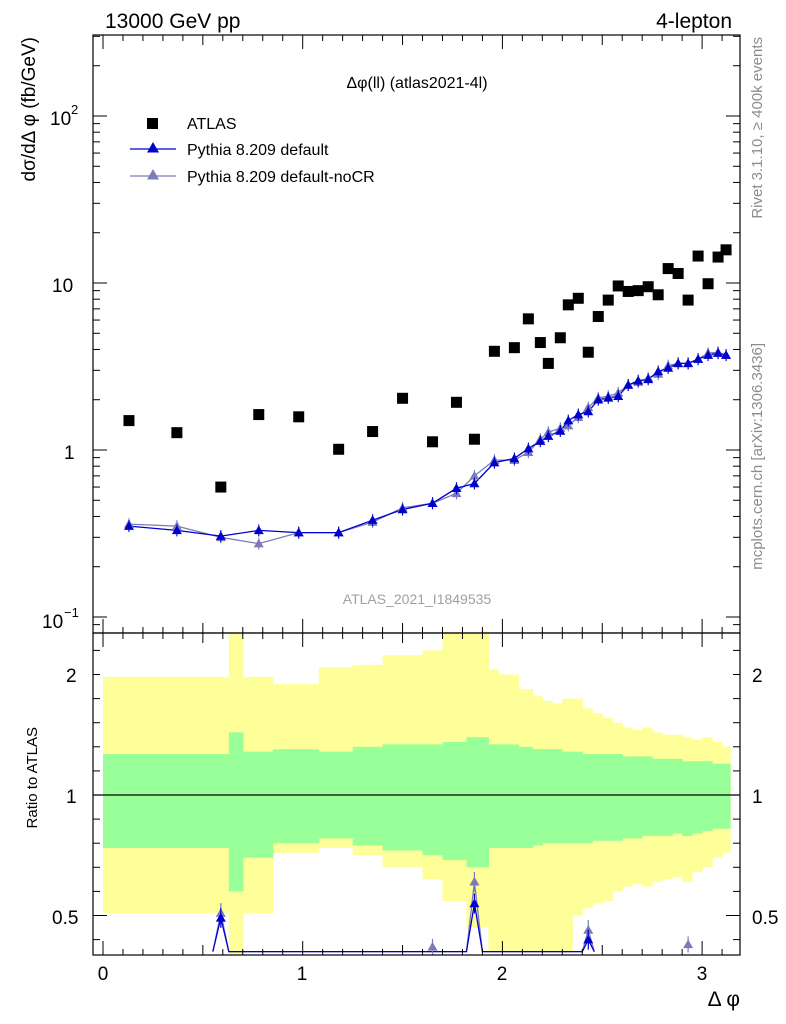 This screenshot has width=786, height=1024. Describe the element at coordinates (153, 174) in the screenshot. I see `legend-nocr-marker` at that location.